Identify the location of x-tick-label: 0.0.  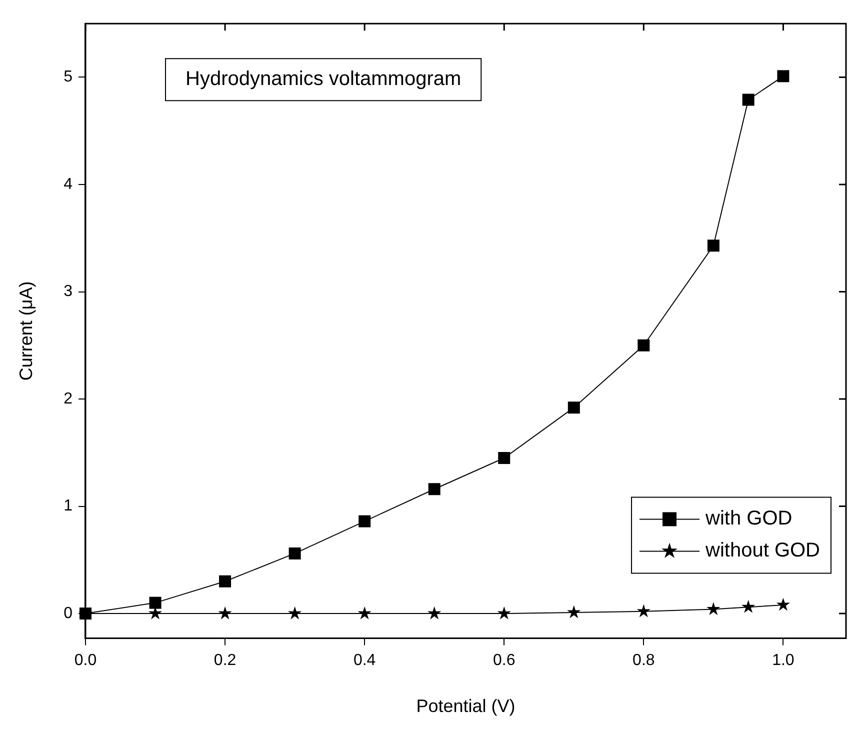
(85, 661).